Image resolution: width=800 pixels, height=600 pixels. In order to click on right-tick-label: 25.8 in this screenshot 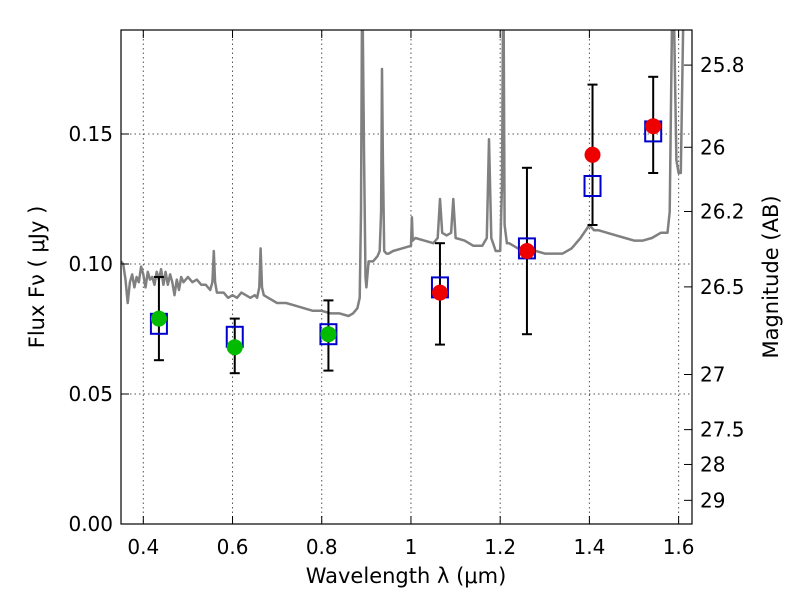, I will do `click(722, 65)`.